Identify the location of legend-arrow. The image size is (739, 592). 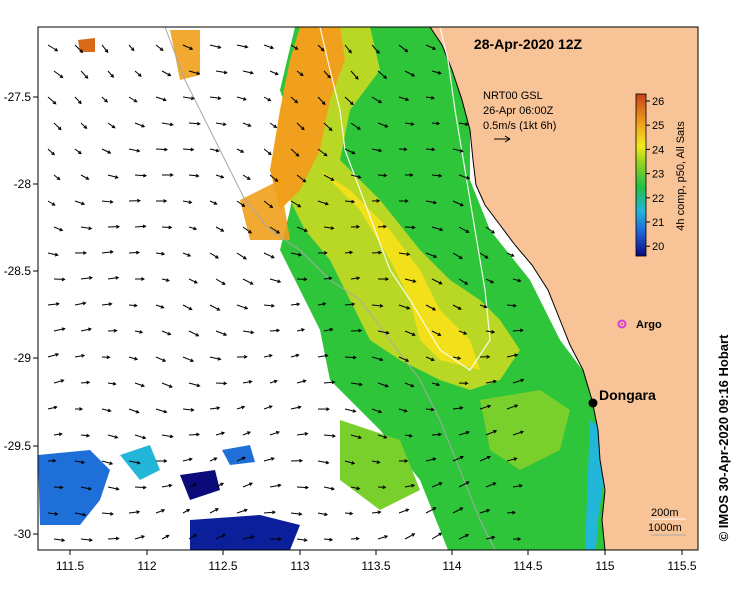
(502, 139).